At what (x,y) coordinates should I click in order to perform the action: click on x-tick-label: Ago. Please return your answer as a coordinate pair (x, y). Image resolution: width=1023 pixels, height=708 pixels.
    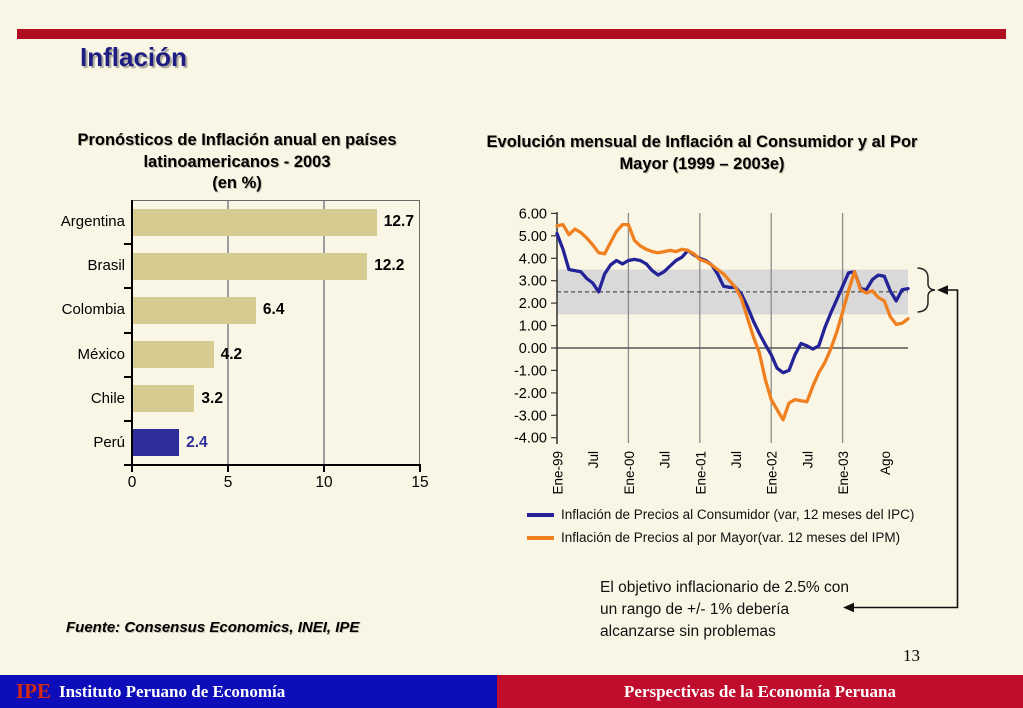
    Looking at the image, I should click on (885, 463).